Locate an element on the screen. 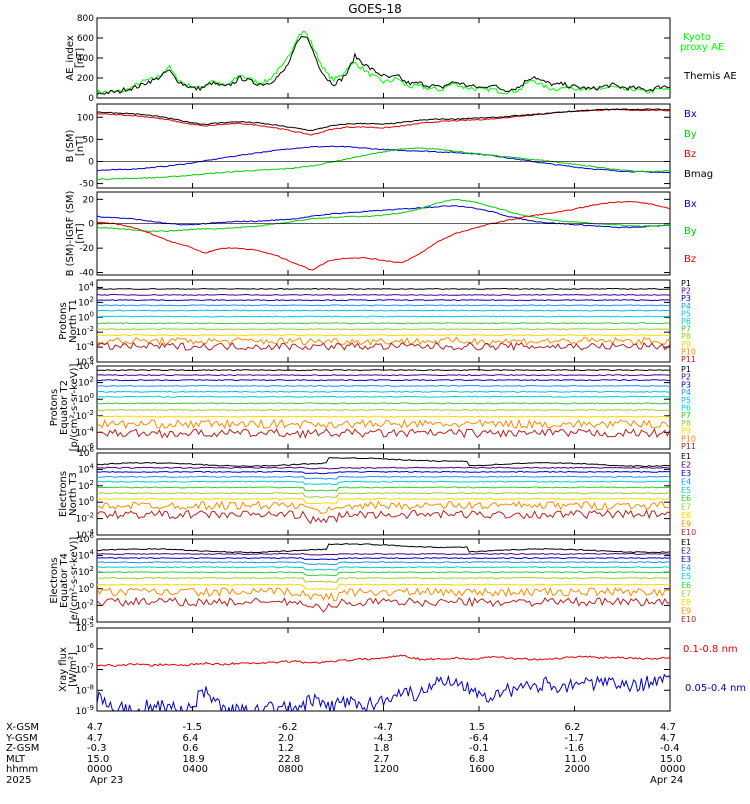 The image size is (750, 804). y-axis-label: North T3 is located at coordinates (73, 494).